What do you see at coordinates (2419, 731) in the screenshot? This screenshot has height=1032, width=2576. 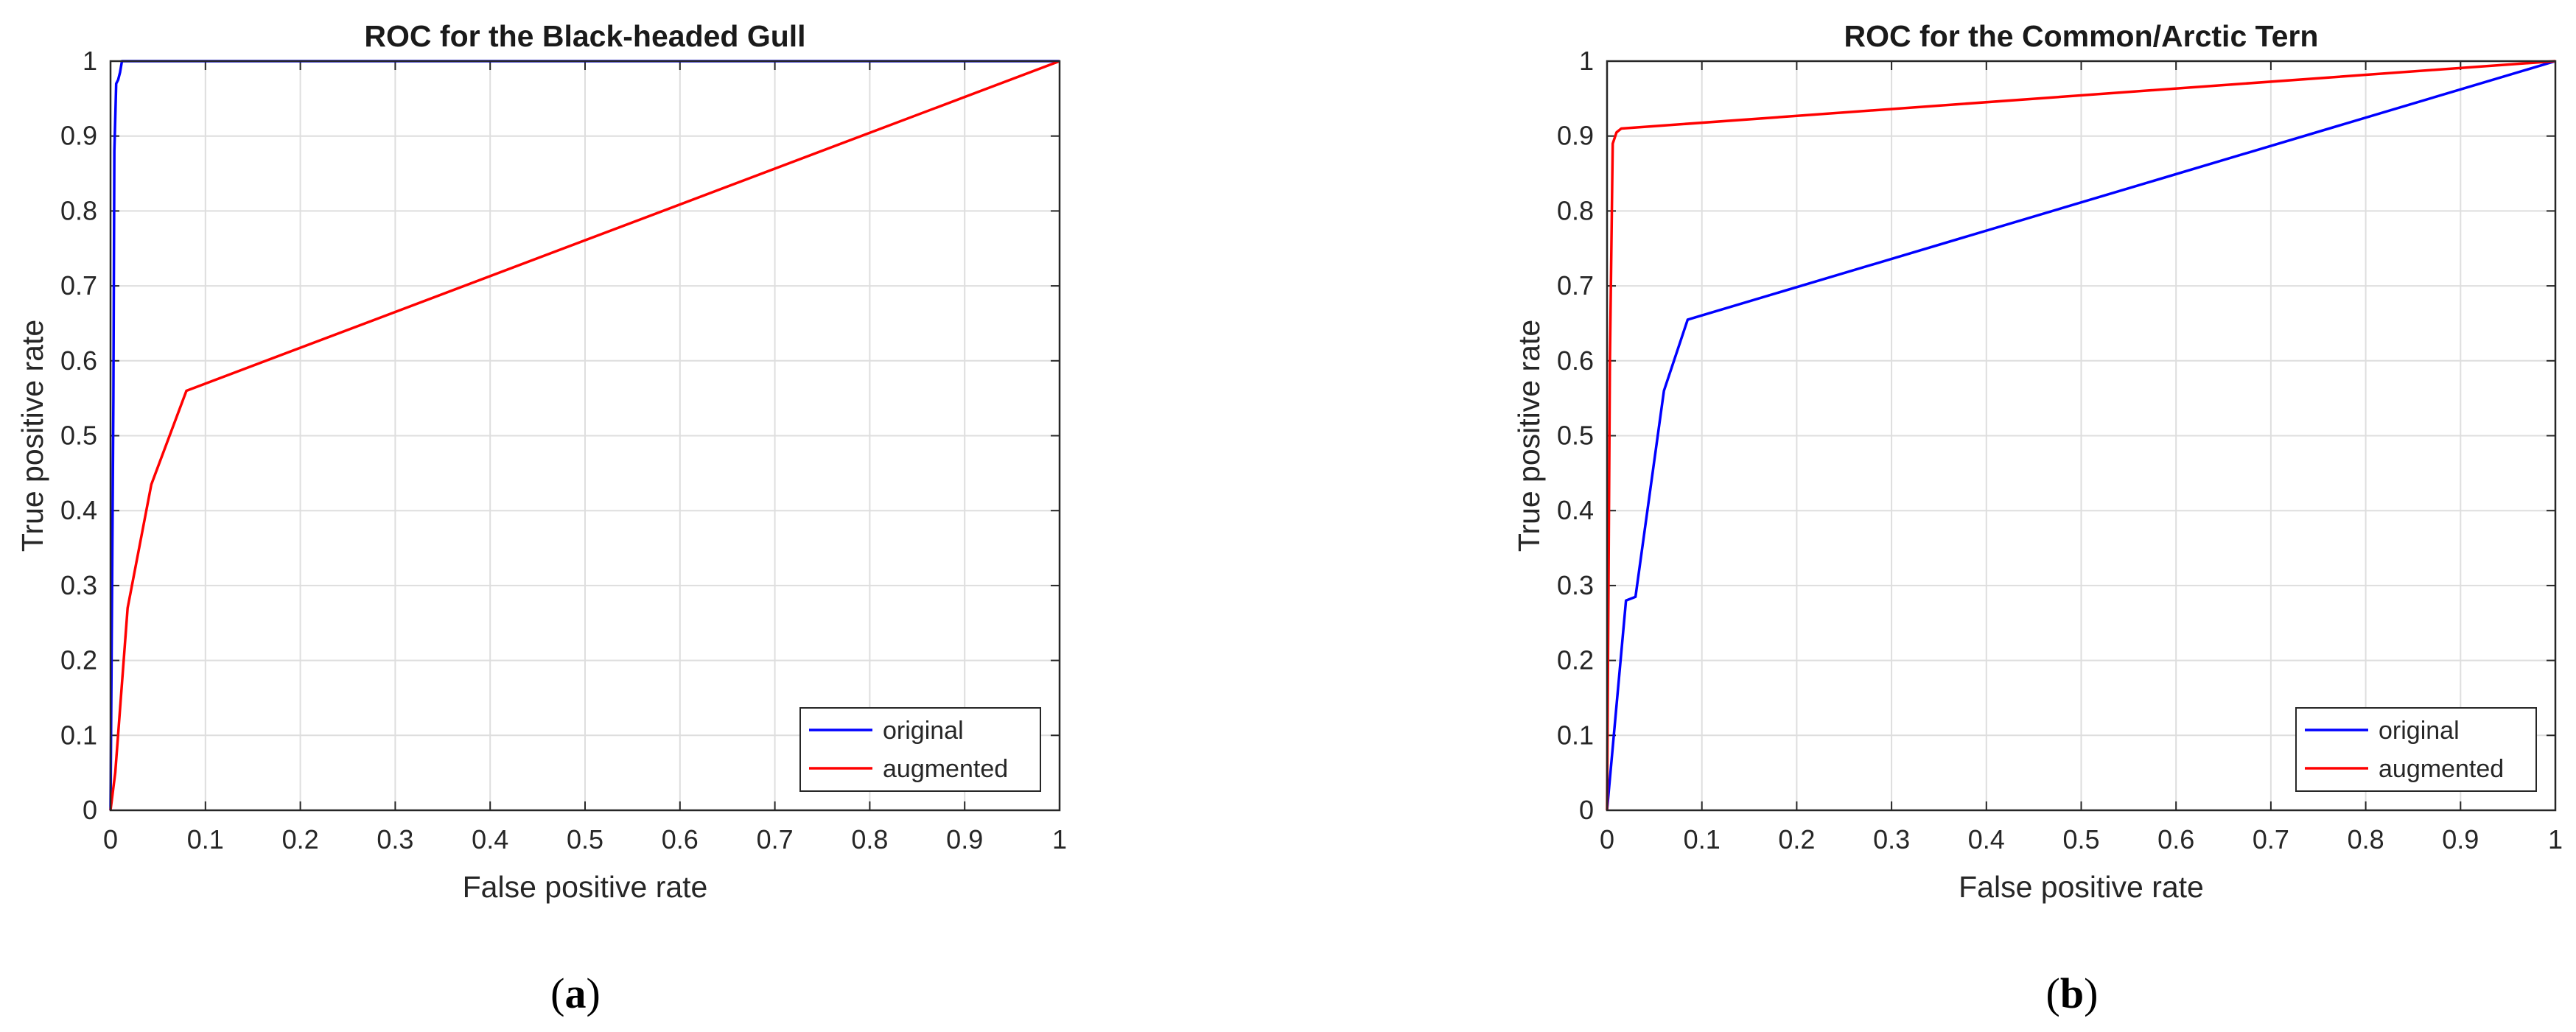 I see `chart-2-legend-label-original: original` at bounding box center [2419, 731].